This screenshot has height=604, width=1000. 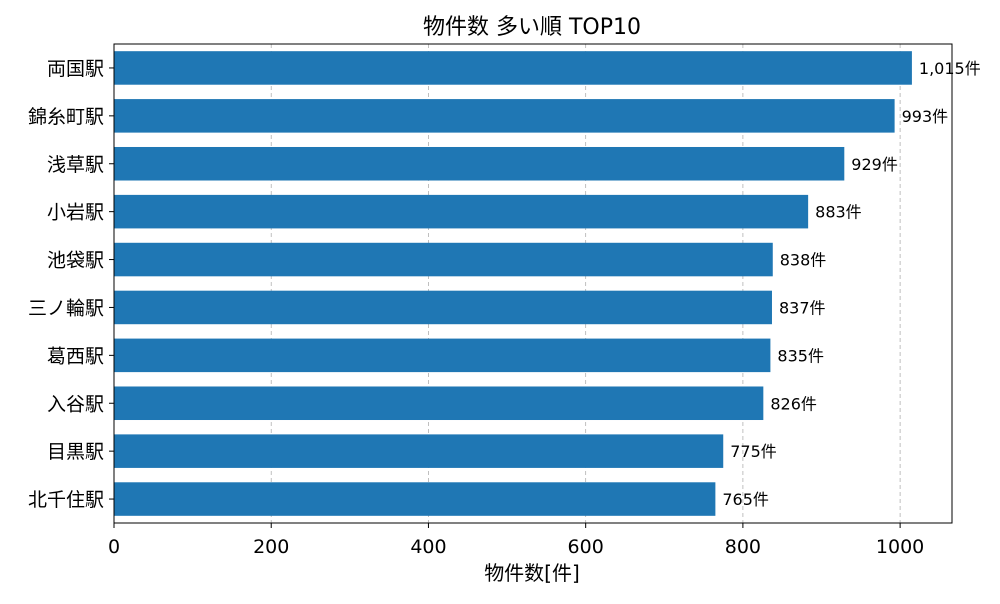 What do you see at coordinates (66, 500) in the screenshot?
I see `y-tick-label: 北千住駅` at bounding box center [66, 500].